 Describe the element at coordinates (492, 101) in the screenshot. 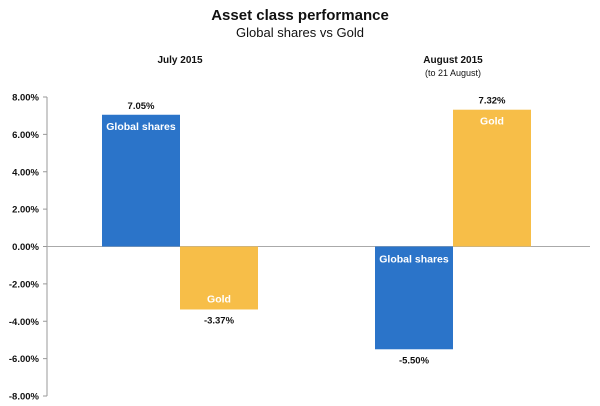

I see `data-label: 7.32%` at that location.